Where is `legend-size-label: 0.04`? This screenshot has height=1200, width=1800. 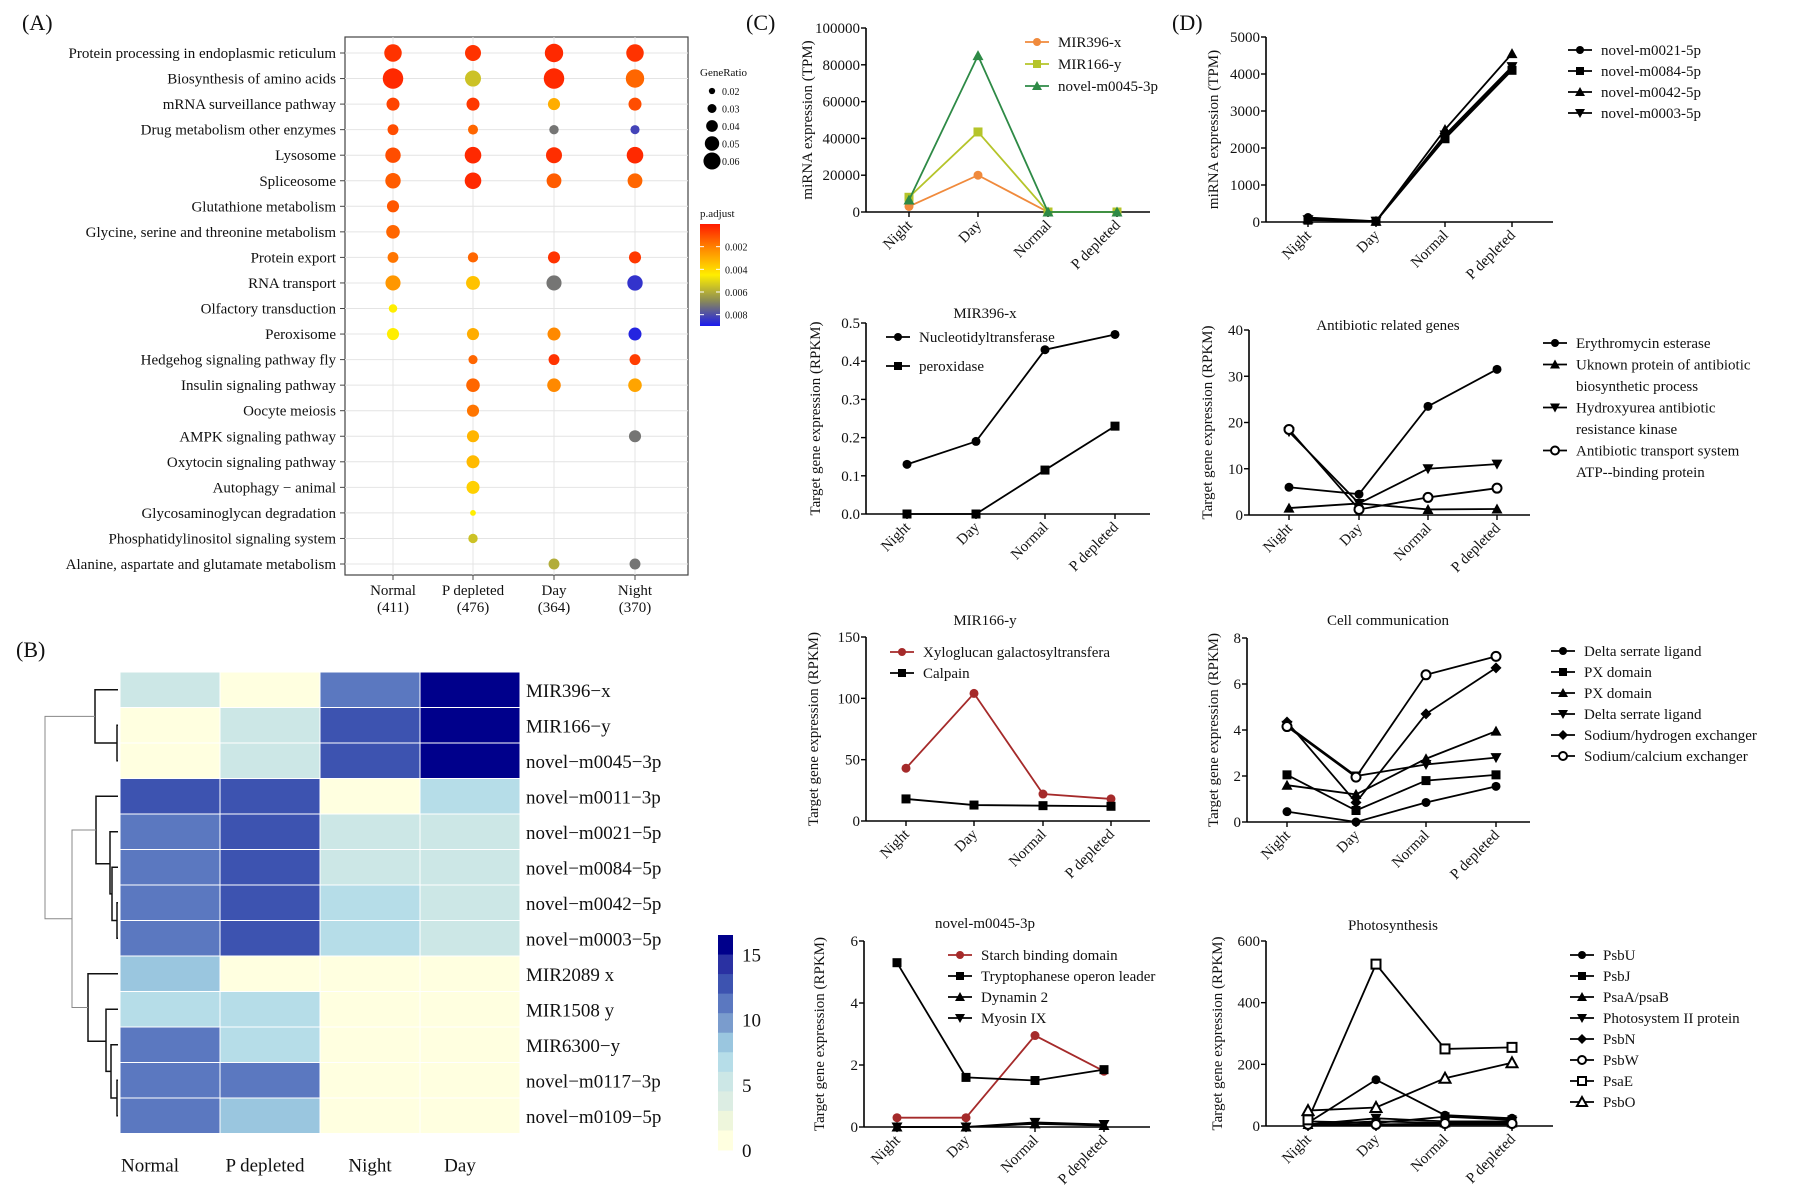
legend-size-label: 0.04 is located at coordinates (731, 127).